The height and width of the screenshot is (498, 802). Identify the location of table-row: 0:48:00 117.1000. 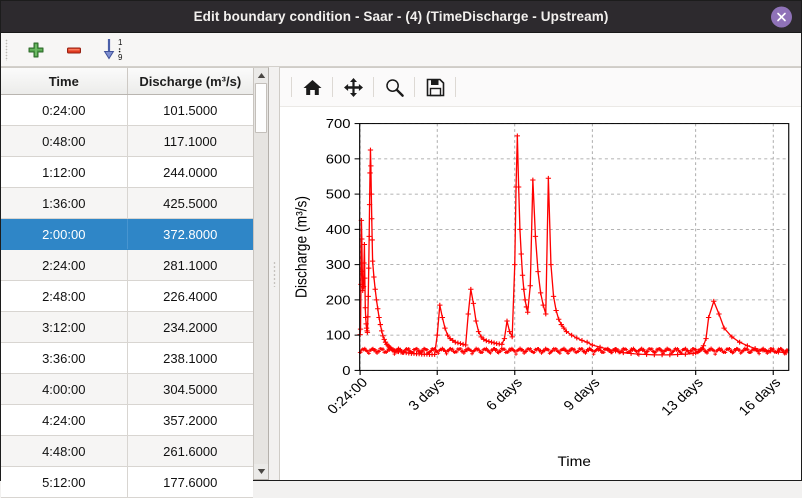
(127, 141).